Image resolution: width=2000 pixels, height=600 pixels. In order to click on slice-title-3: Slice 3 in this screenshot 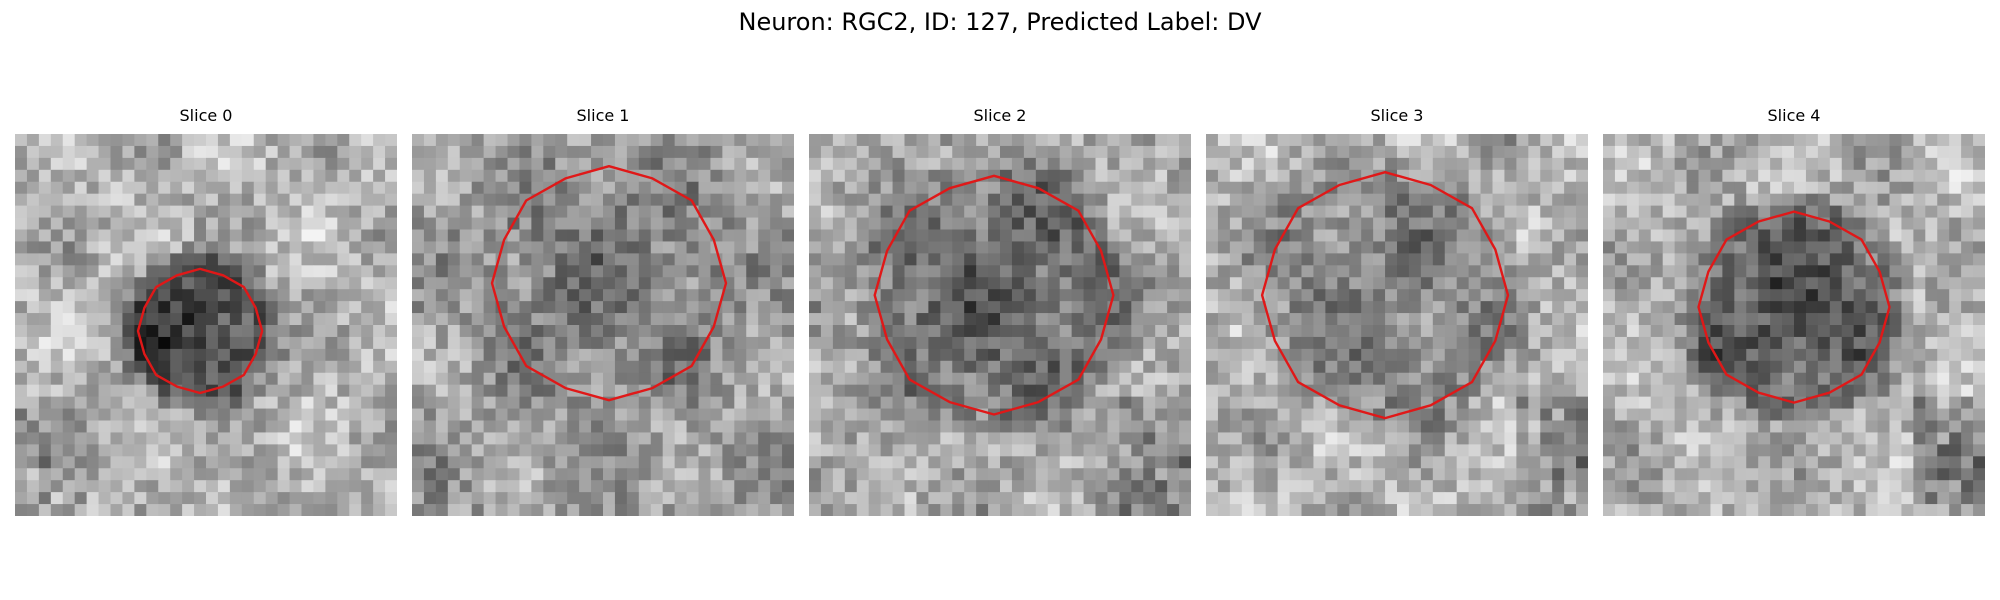, I will do `click(1397, 115)`.